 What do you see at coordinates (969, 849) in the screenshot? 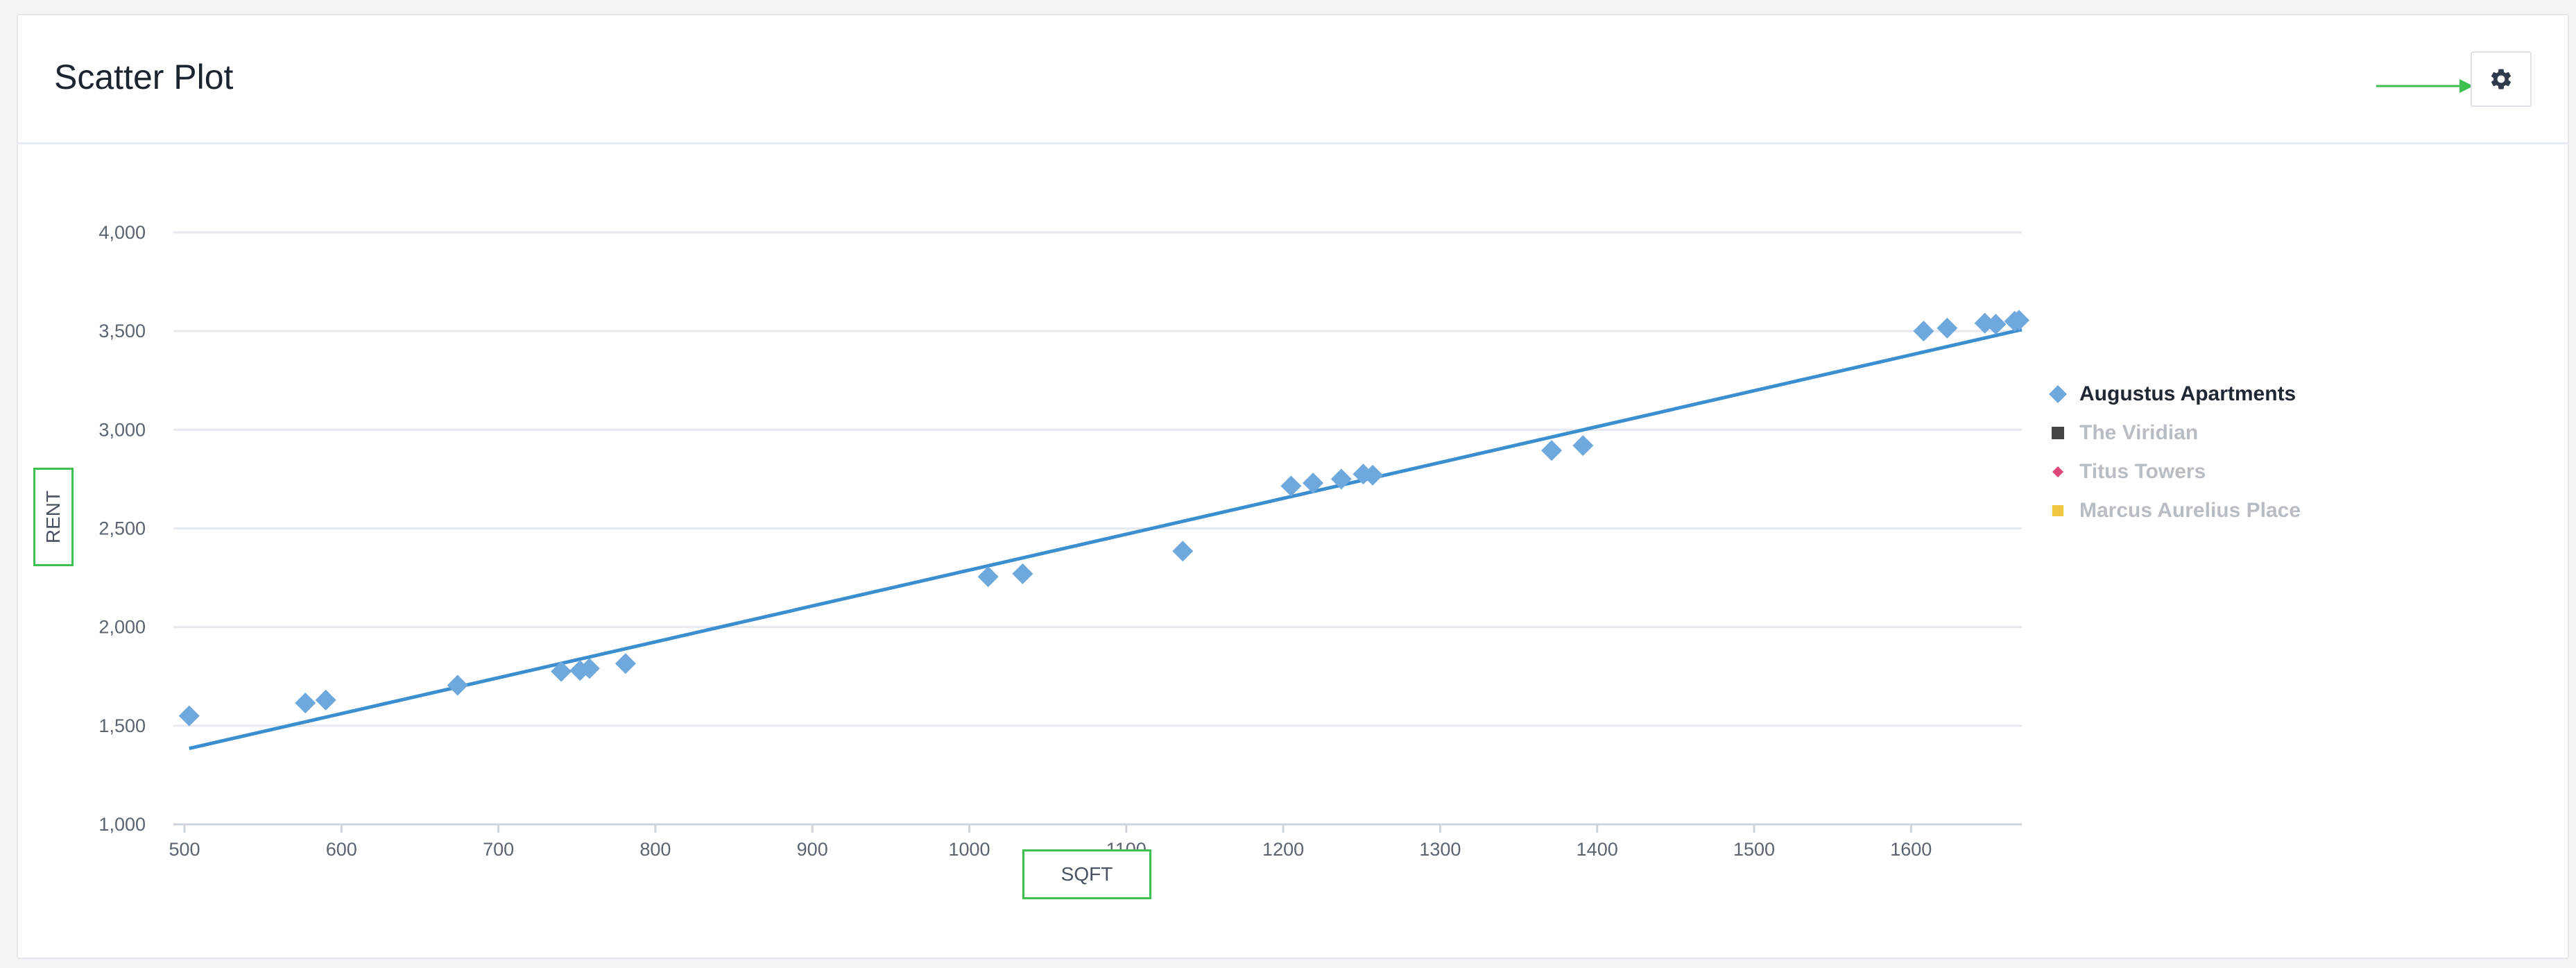
I see `x-tick-label: 1000` at bounding box center [969, 849].